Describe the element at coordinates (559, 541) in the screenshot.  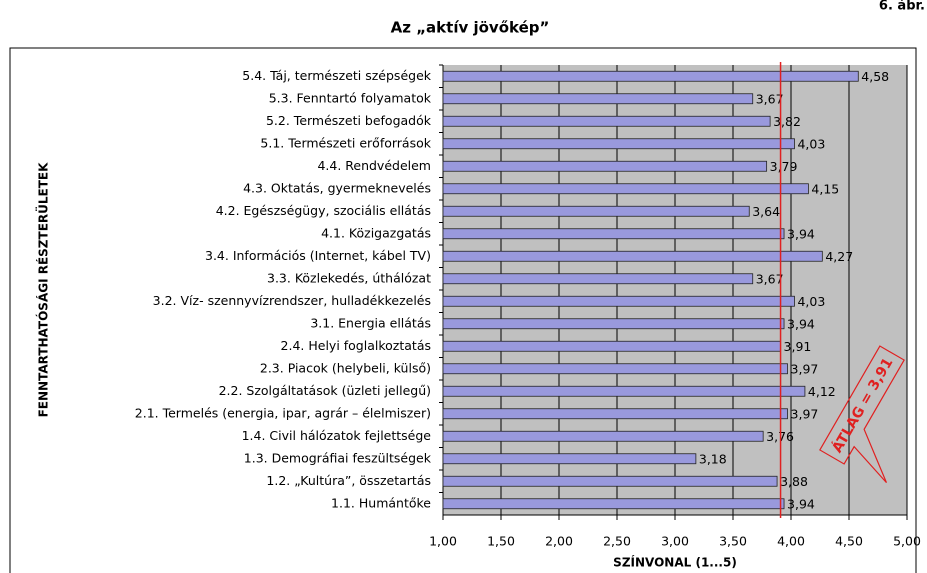
I see `x-tick-label: 2,00` at that location.